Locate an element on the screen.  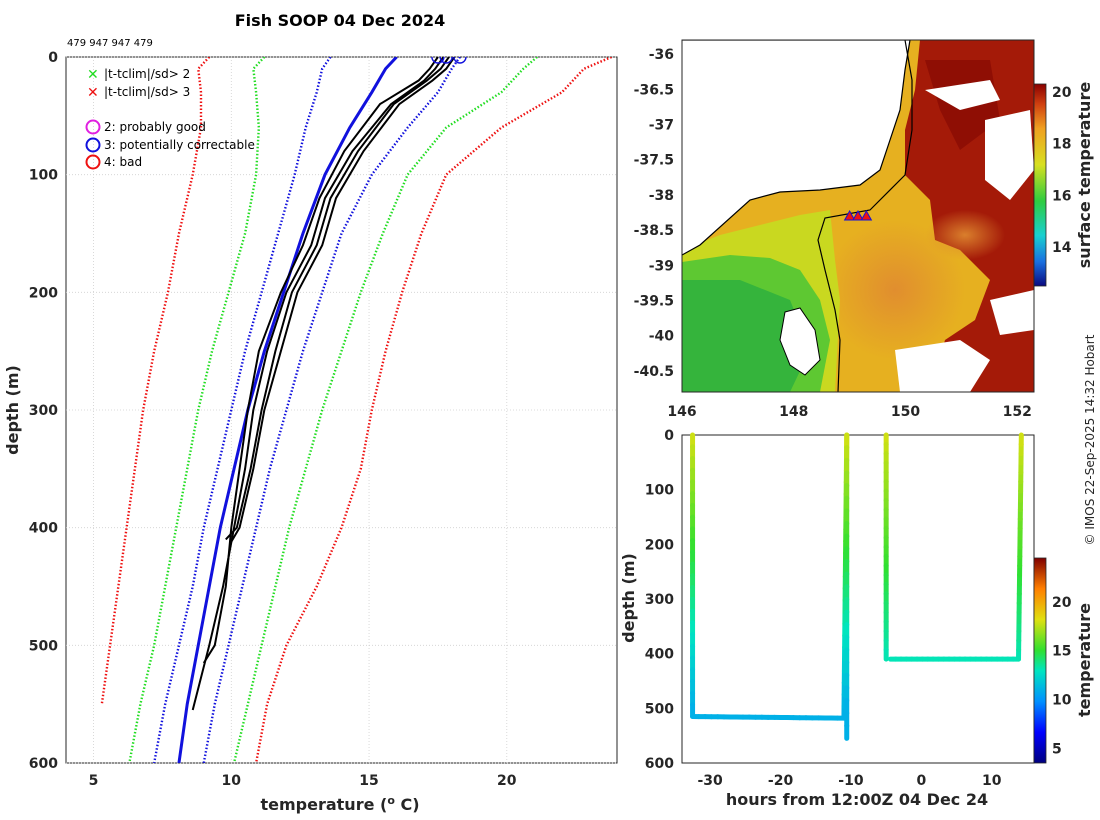
time-plot-area is located at coordinates (858, 599).